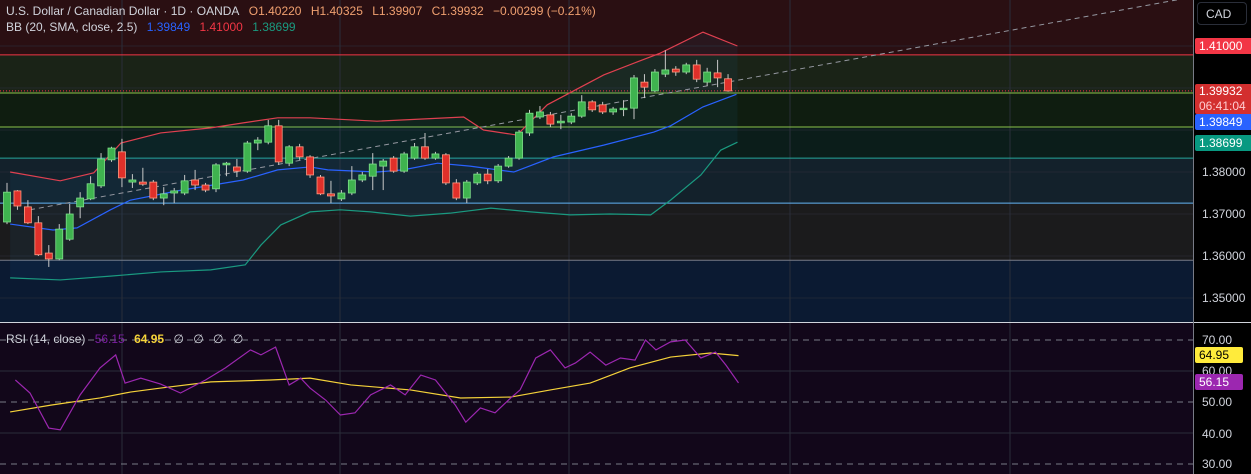 This screenshot has height=474, width=1251. What do you see at coordinates (72, 27) in the screenshot?
I see `bb-label: BB (20, SMA, close, 2.5)` at bounding box center [72, 27].